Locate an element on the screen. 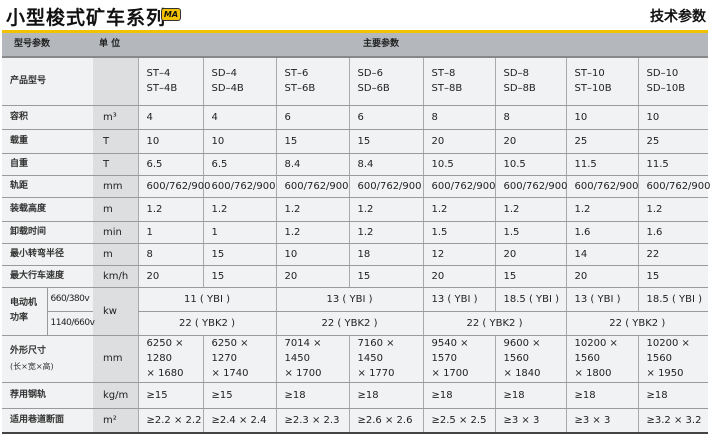  value-cell: 11.5 is located at coordinates (673, 164).